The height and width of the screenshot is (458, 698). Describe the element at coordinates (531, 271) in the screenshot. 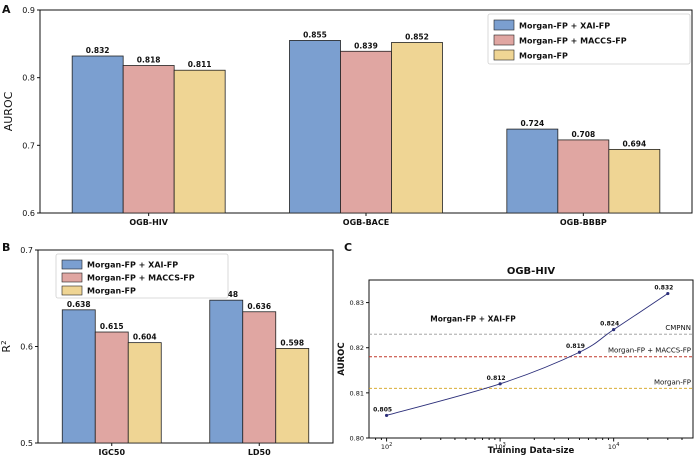

I see `chart-title: OGB-HIV` at that location.